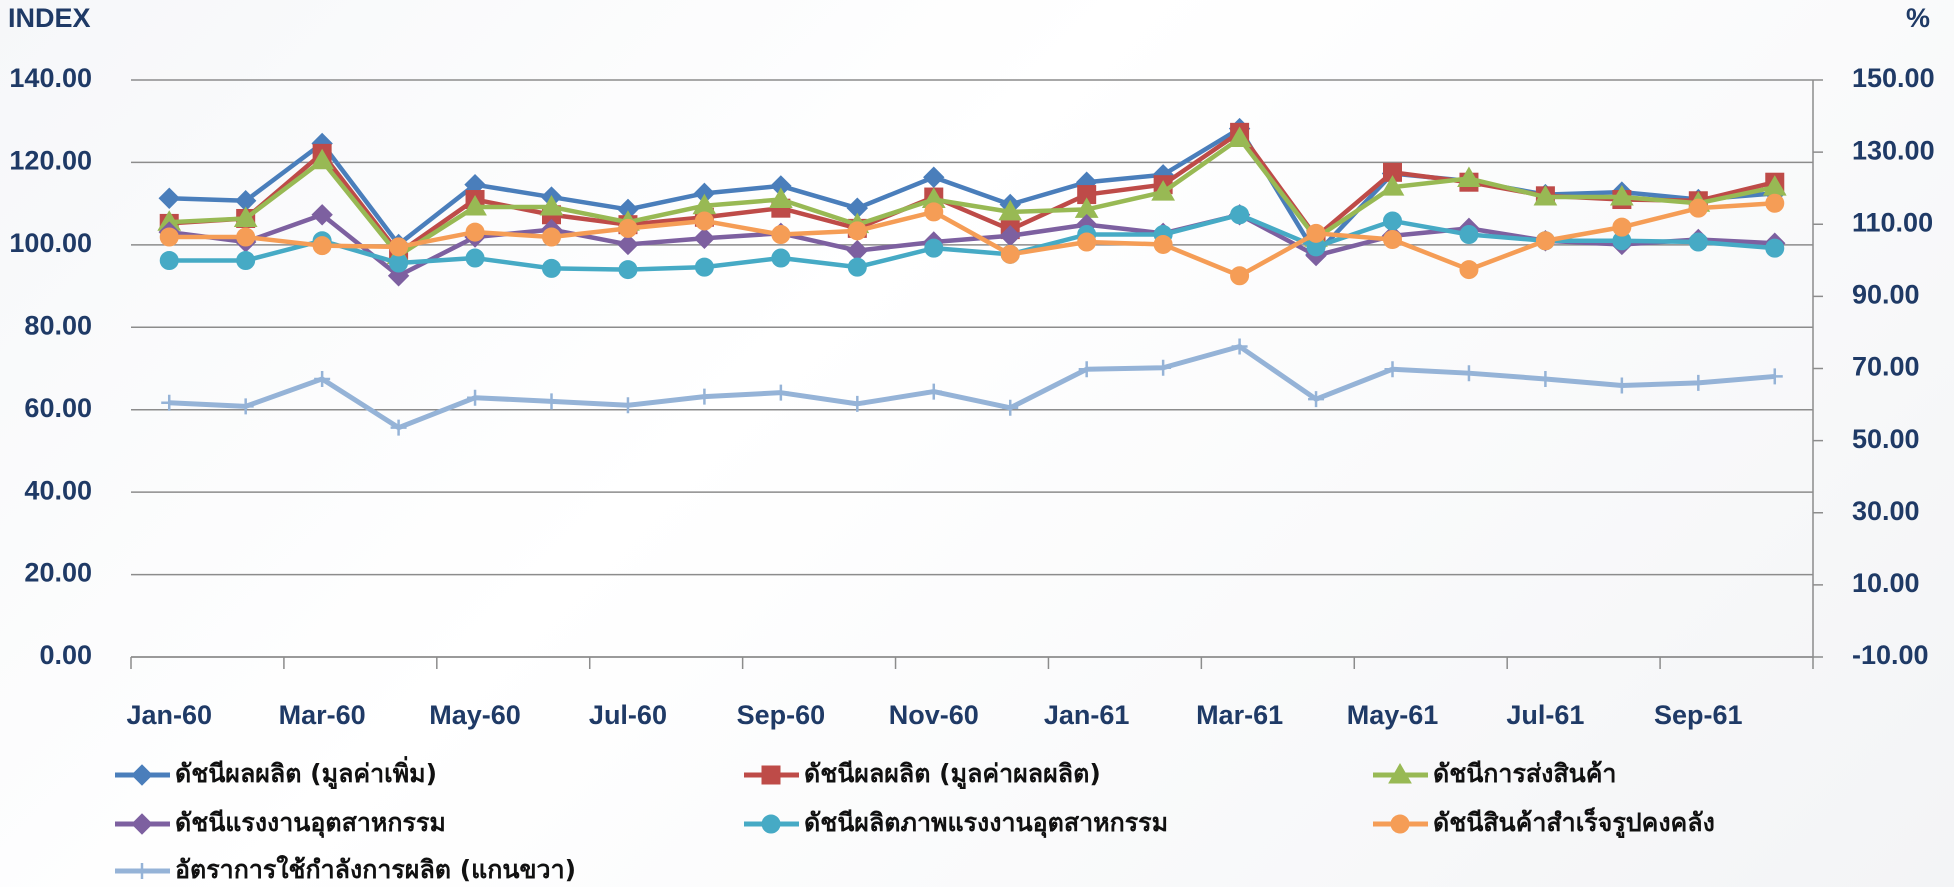  Describe the element at coordinates (169, 715) in the screenshot. I see `x-tick-label: Jan-60` at that location.